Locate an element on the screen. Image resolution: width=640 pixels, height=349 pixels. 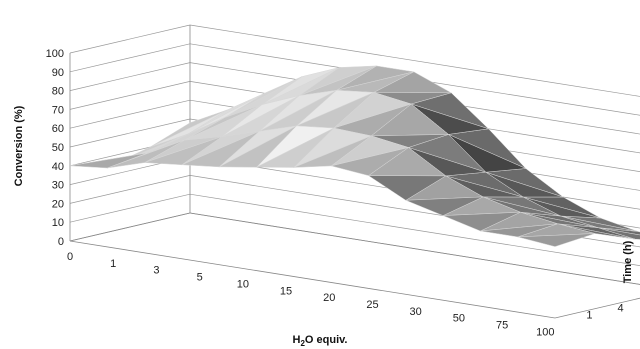
x-tick-label: 50 is located at coordinates (459, 319).